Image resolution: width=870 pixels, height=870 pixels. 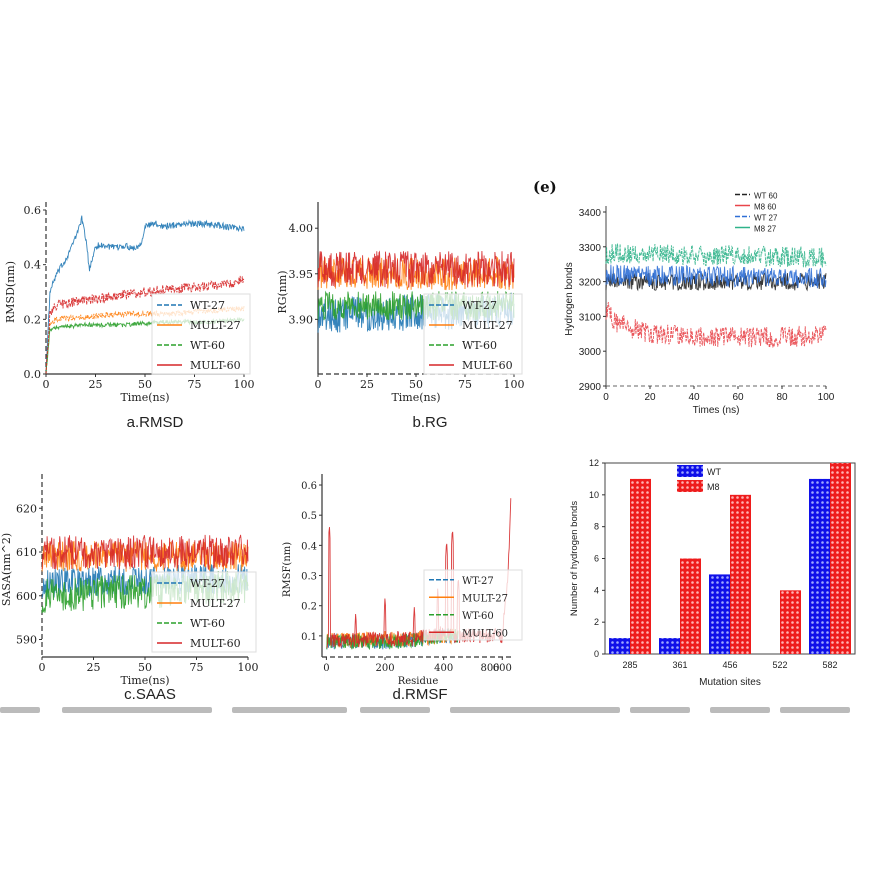 I want to click on legend-label: WT, so click(x=714, y=472).